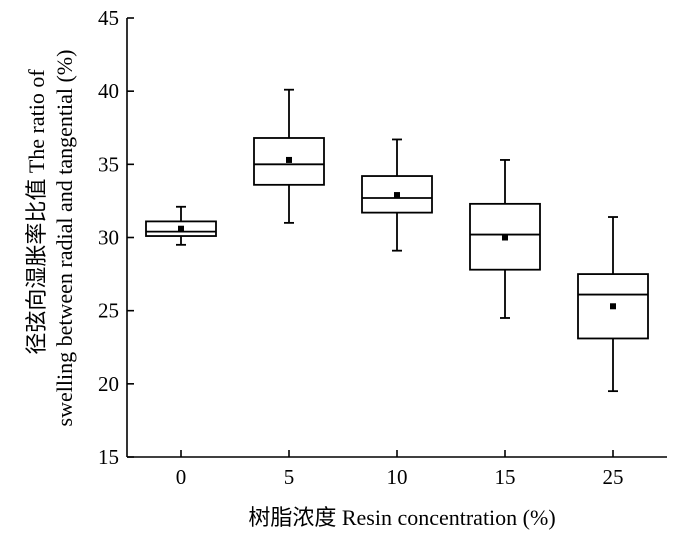 The height and width of the screenshot is (538, 700). What do you see at coordinates (108, 311) in the screenshot?
I see `y-tick-label: 25` at bounding box center [108, 311].